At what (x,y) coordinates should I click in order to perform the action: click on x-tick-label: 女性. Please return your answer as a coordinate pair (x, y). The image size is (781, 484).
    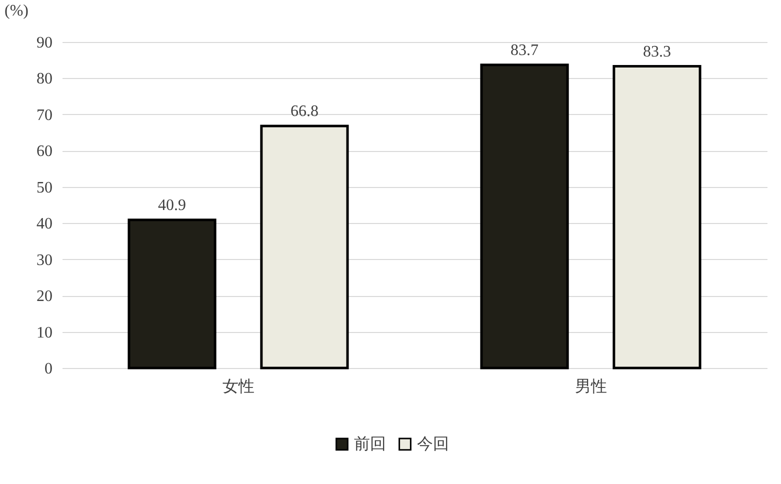
    Looking at the image, I should click on (238, 386).